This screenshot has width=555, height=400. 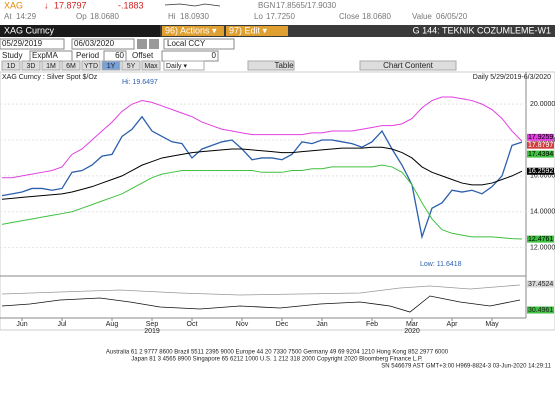 I want to click on ticker-box, so click(x=80, y=31).